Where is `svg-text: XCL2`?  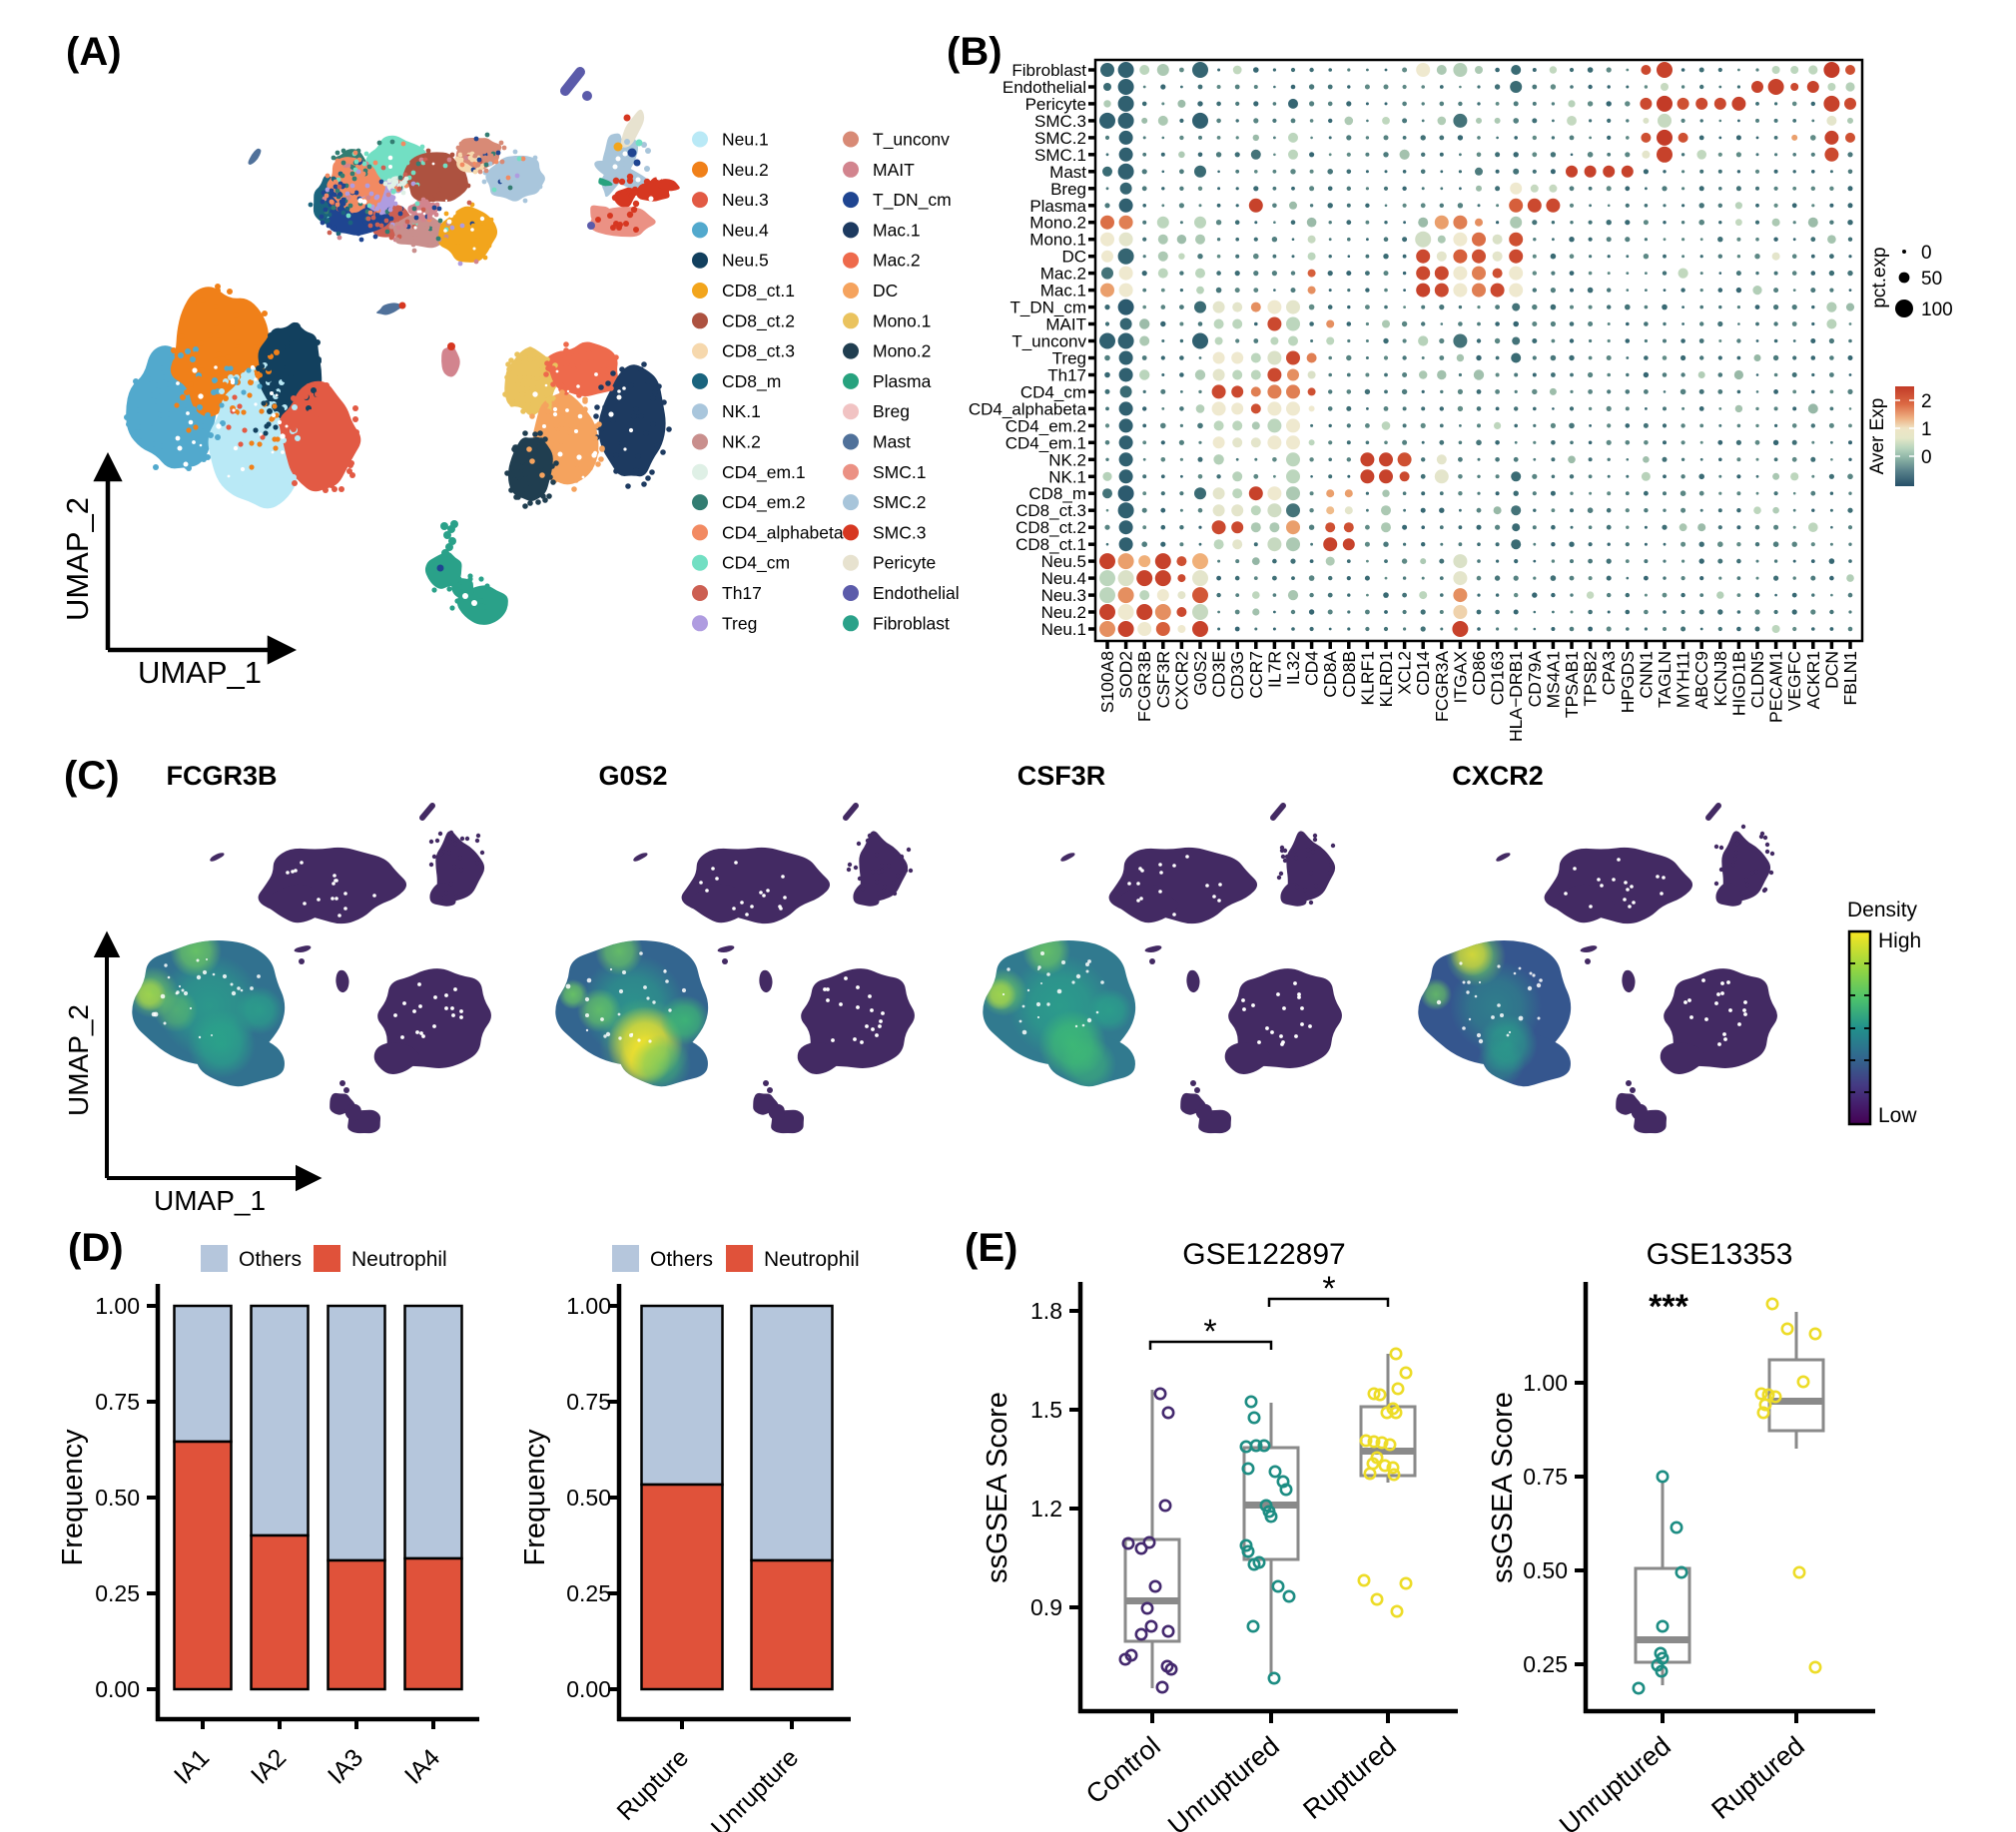 svg-text: XCL2 is located at coordinates (1405, 673).